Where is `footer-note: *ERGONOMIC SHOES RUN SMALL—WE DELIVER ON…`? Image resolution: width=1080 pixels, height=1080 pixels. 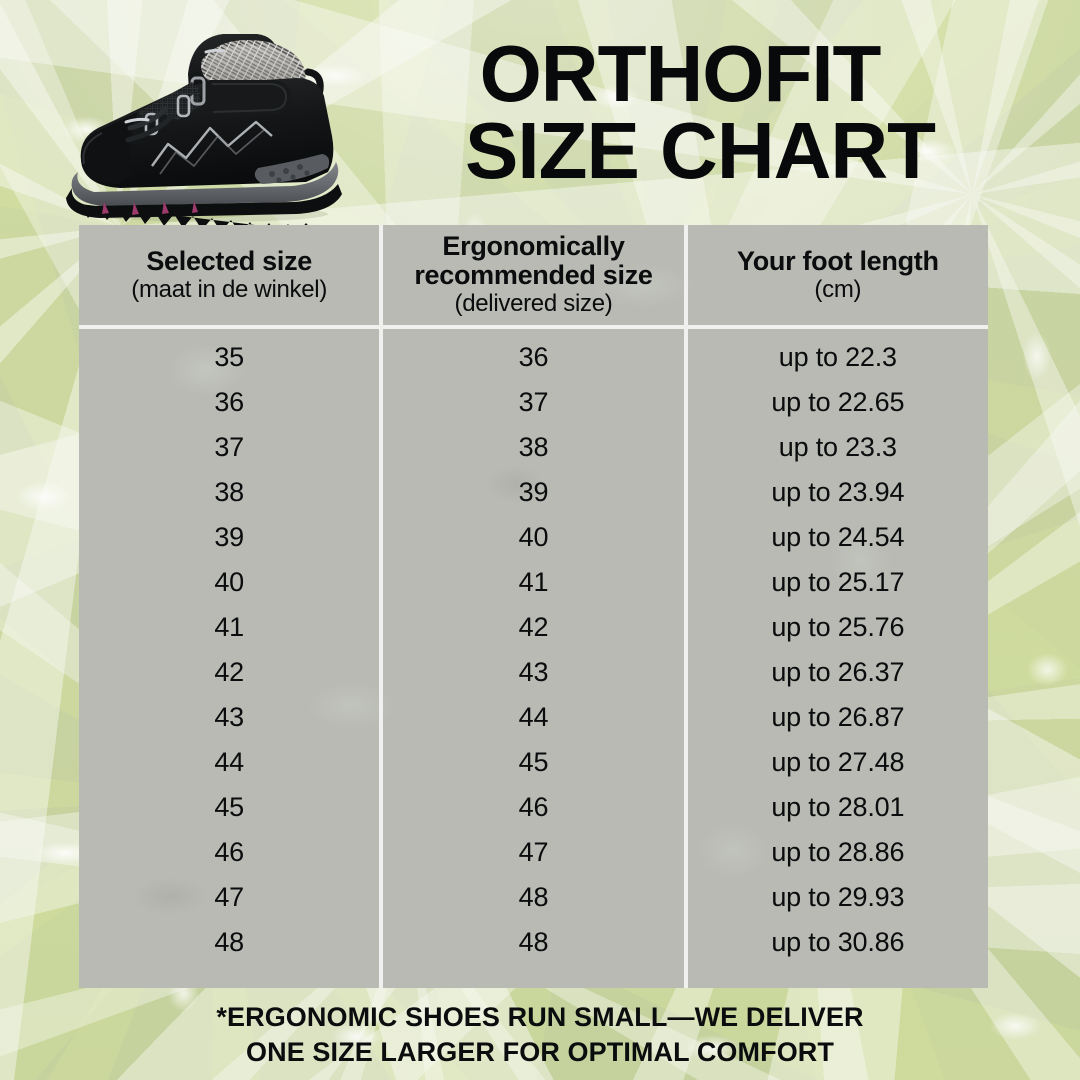 footer-note: *ERGONOMIC SHOES RUN SMALL—WE DELIVER ON… is located at coordinates (540, 1034).